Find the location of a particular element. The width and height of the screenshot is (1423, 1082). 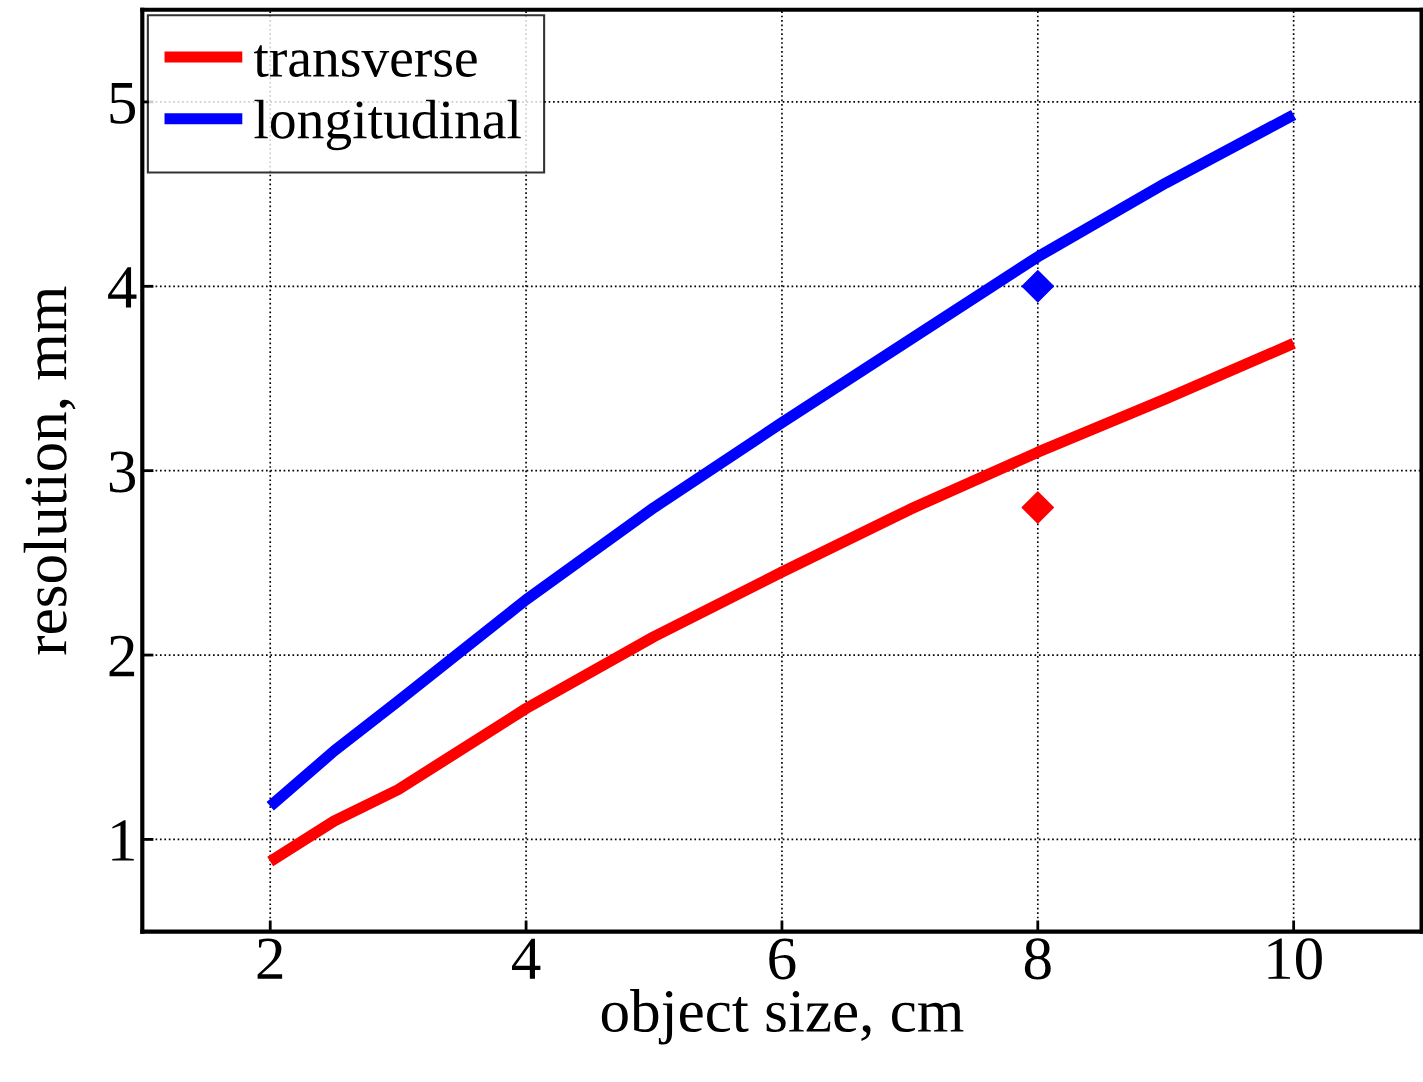

legend-label: longitudinal is located at coordinates (387, 125).